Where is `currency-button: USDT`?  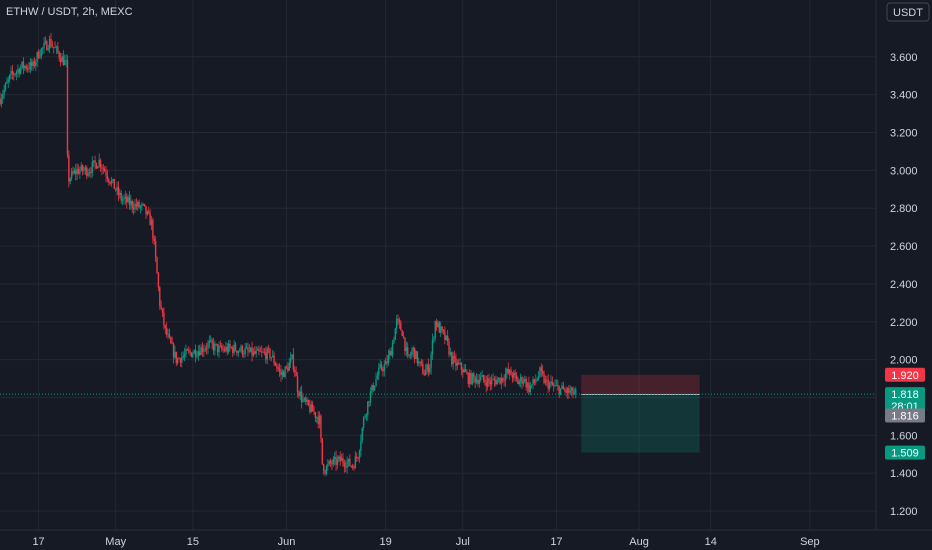 currency-button: USDT is located at coordinates (908, 12).